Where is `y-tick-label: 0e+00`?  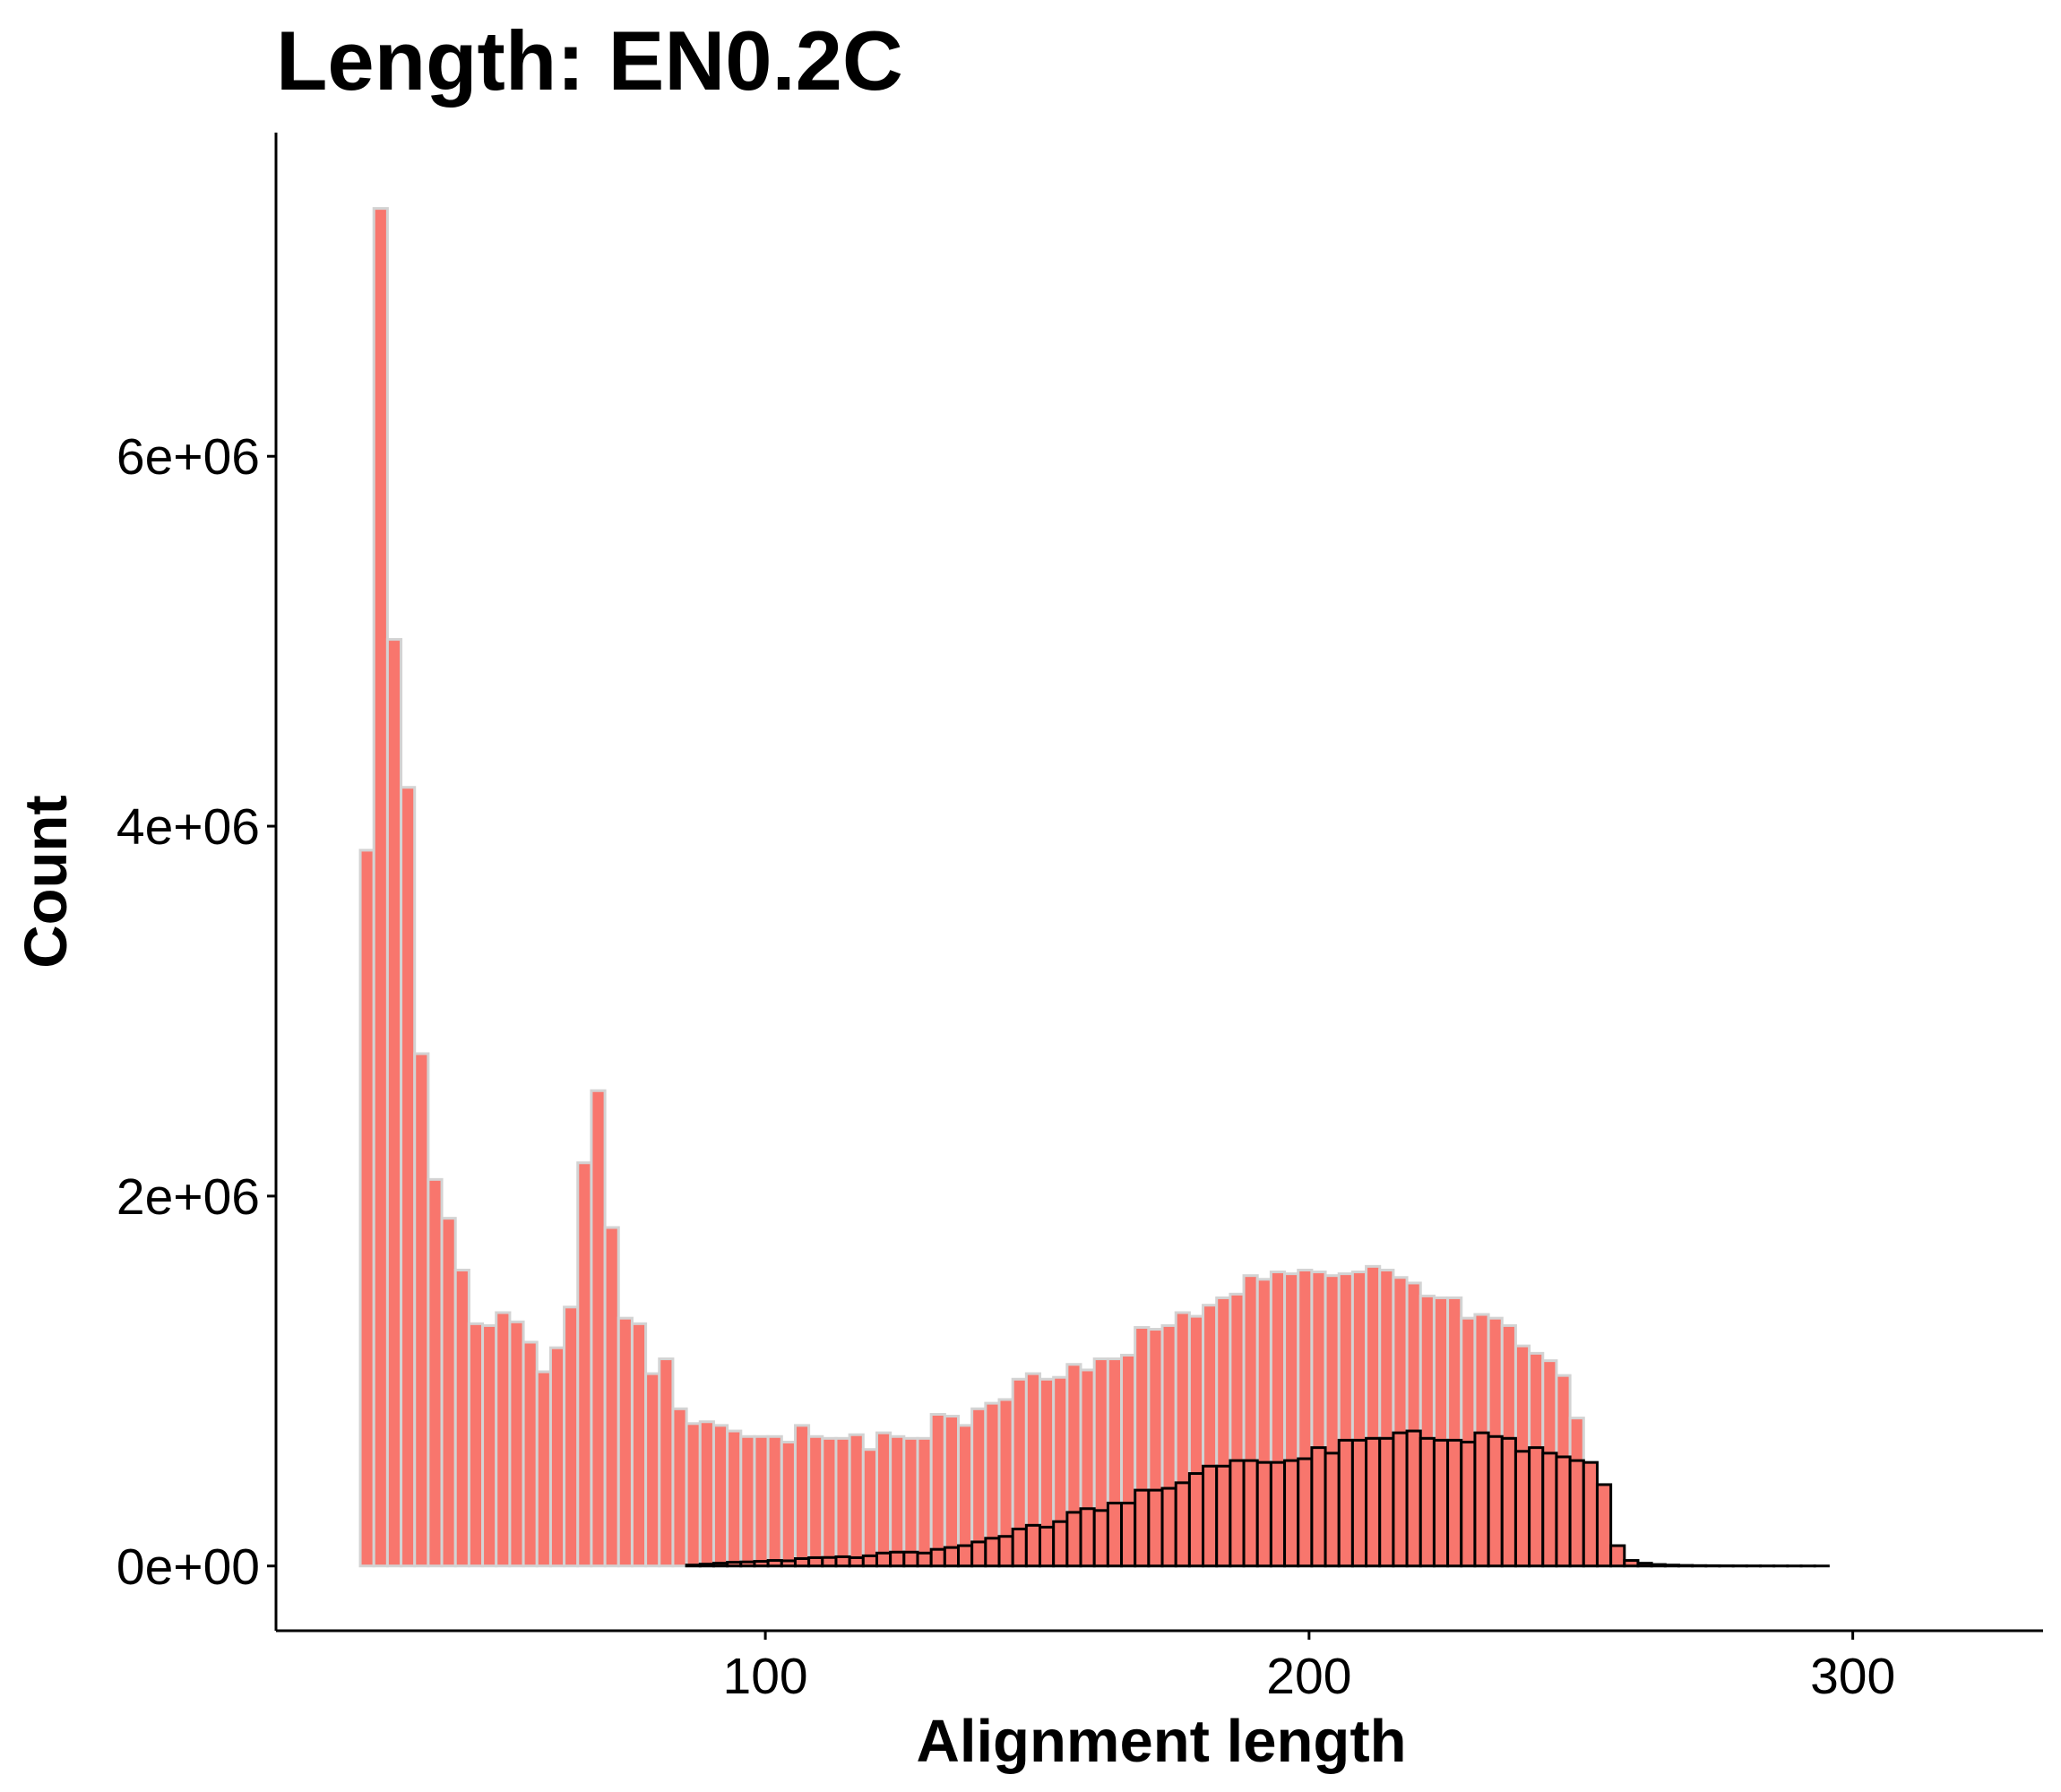
y-tick-label: 0e+00 is located at coordinates (188, 1567).